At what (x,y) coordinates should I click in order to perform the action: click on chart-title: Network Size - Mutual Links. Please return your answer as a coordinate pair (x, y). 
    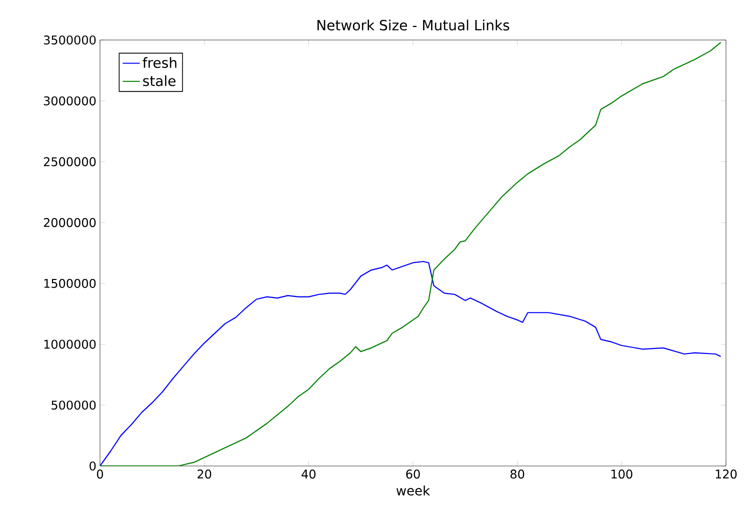
    Looking at the image, I should click on (413, 25).